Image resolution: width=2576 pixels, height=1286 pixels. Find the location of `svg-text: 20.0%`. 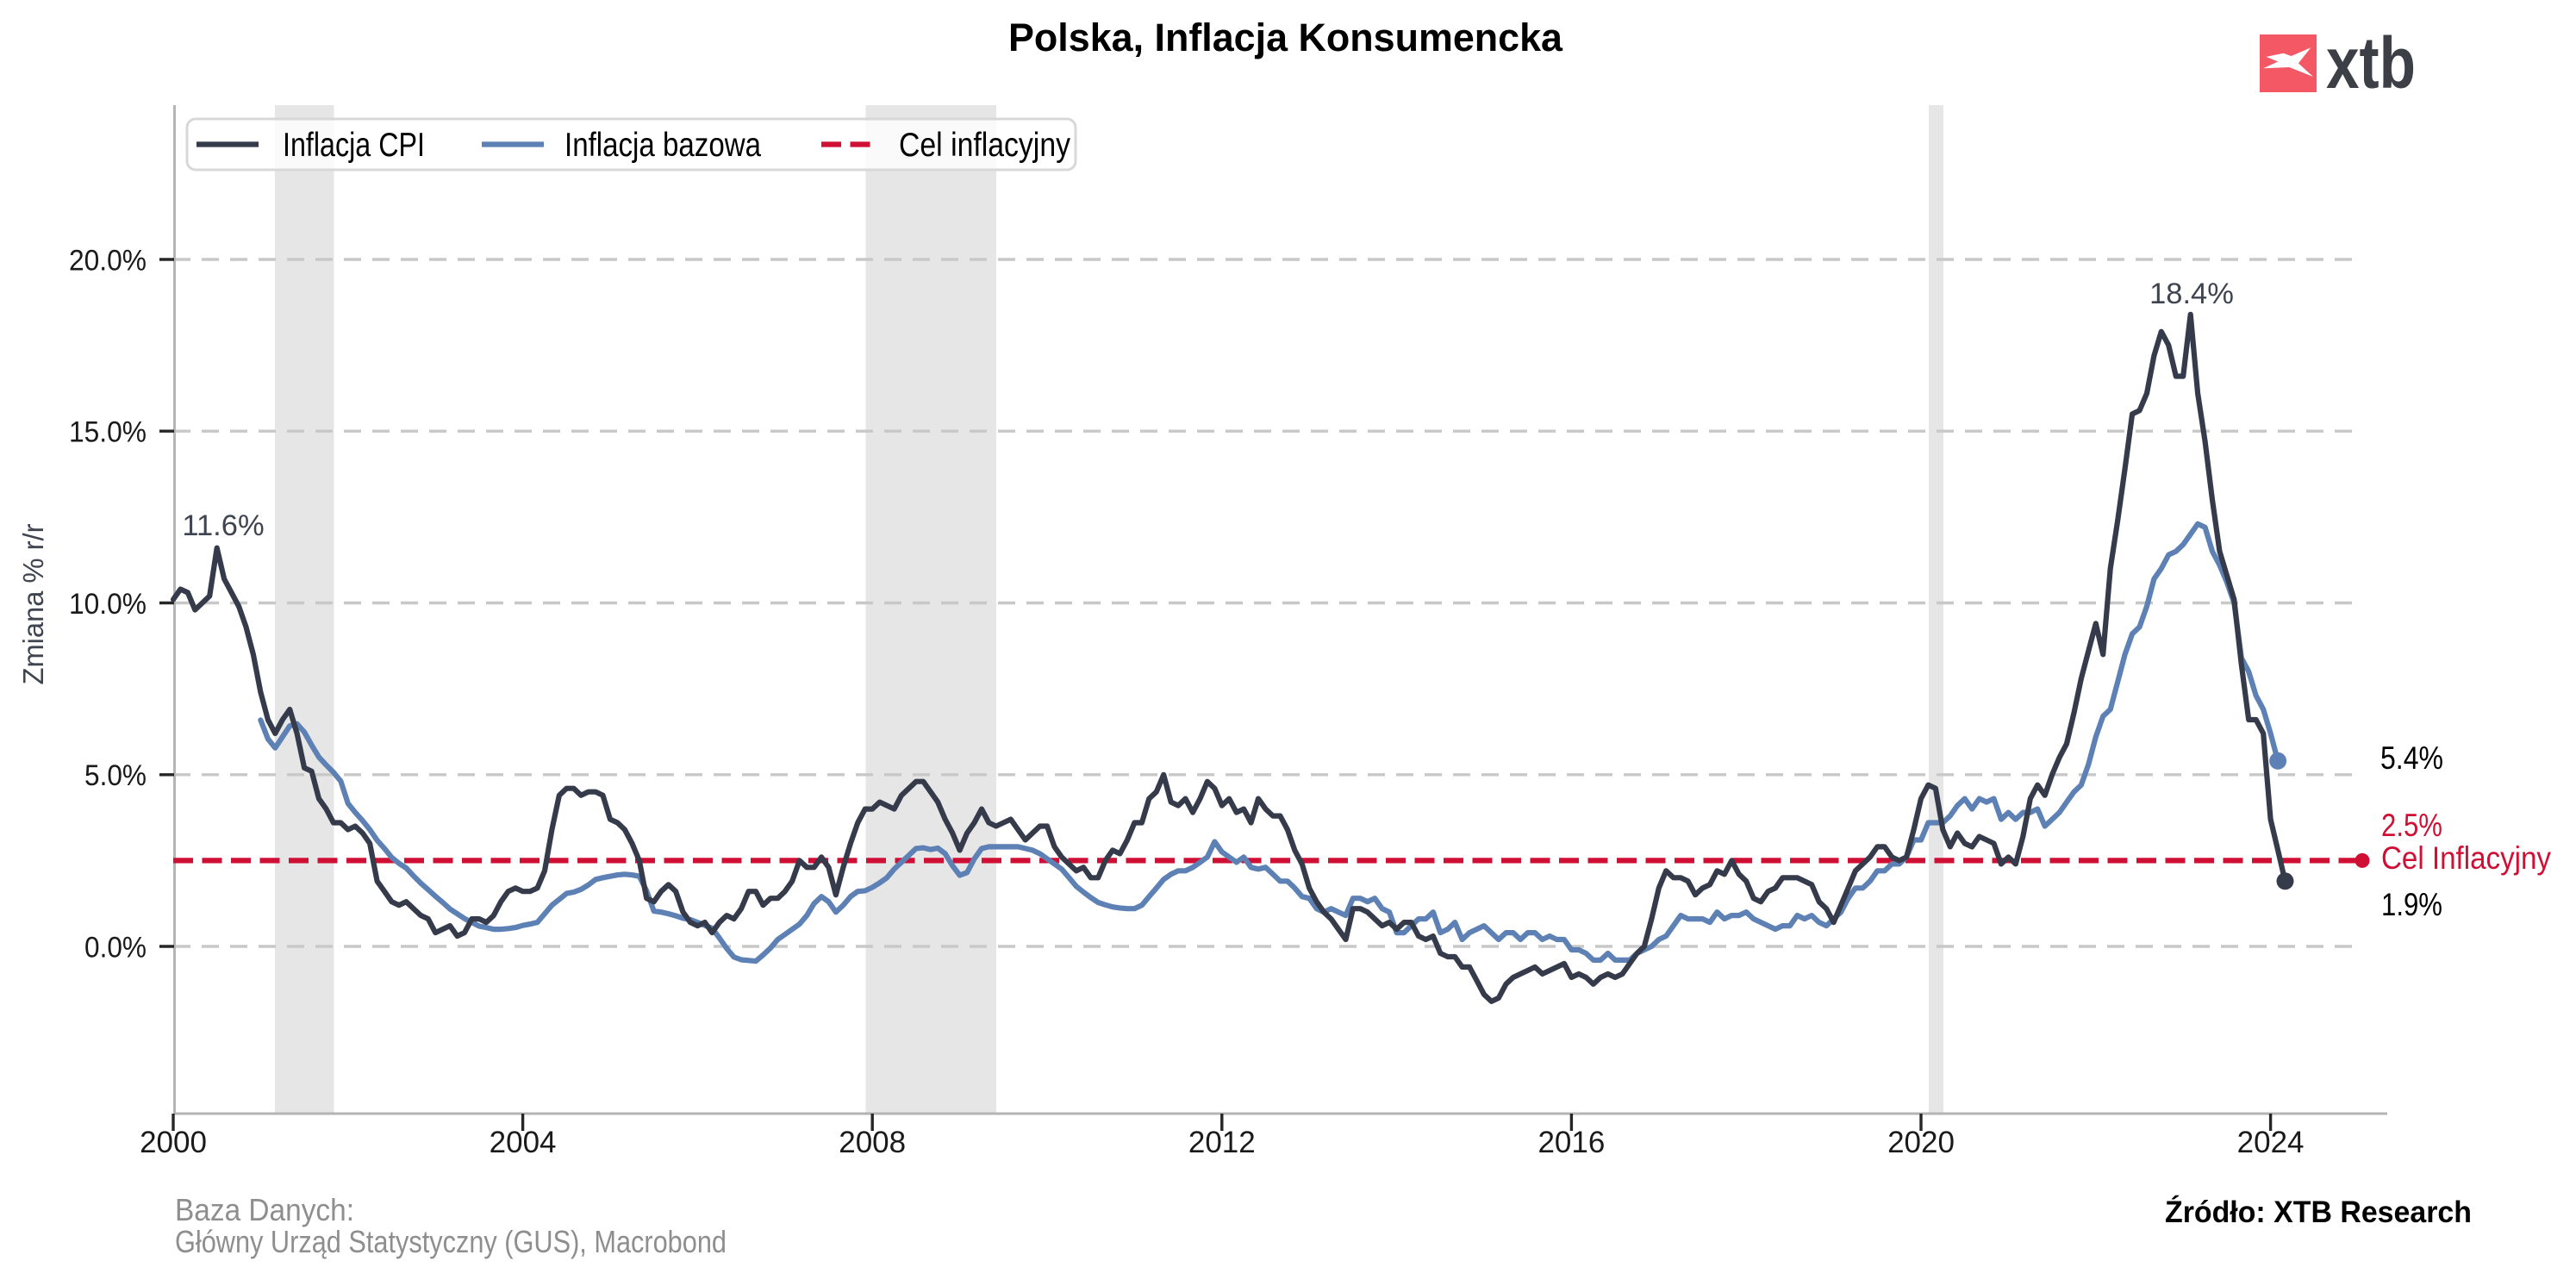

svg-text: 20.0% is located at coordinates (108, 261).